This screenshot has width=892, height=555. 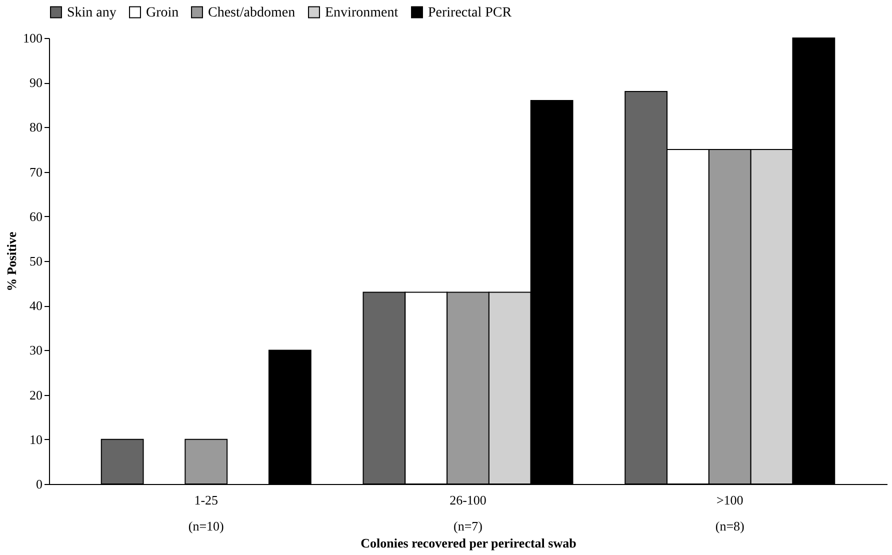 What do you see at coordinates (91, 12) in the screenshot?
I see `legend-label: Skin any` at bounding box center [91, 12].